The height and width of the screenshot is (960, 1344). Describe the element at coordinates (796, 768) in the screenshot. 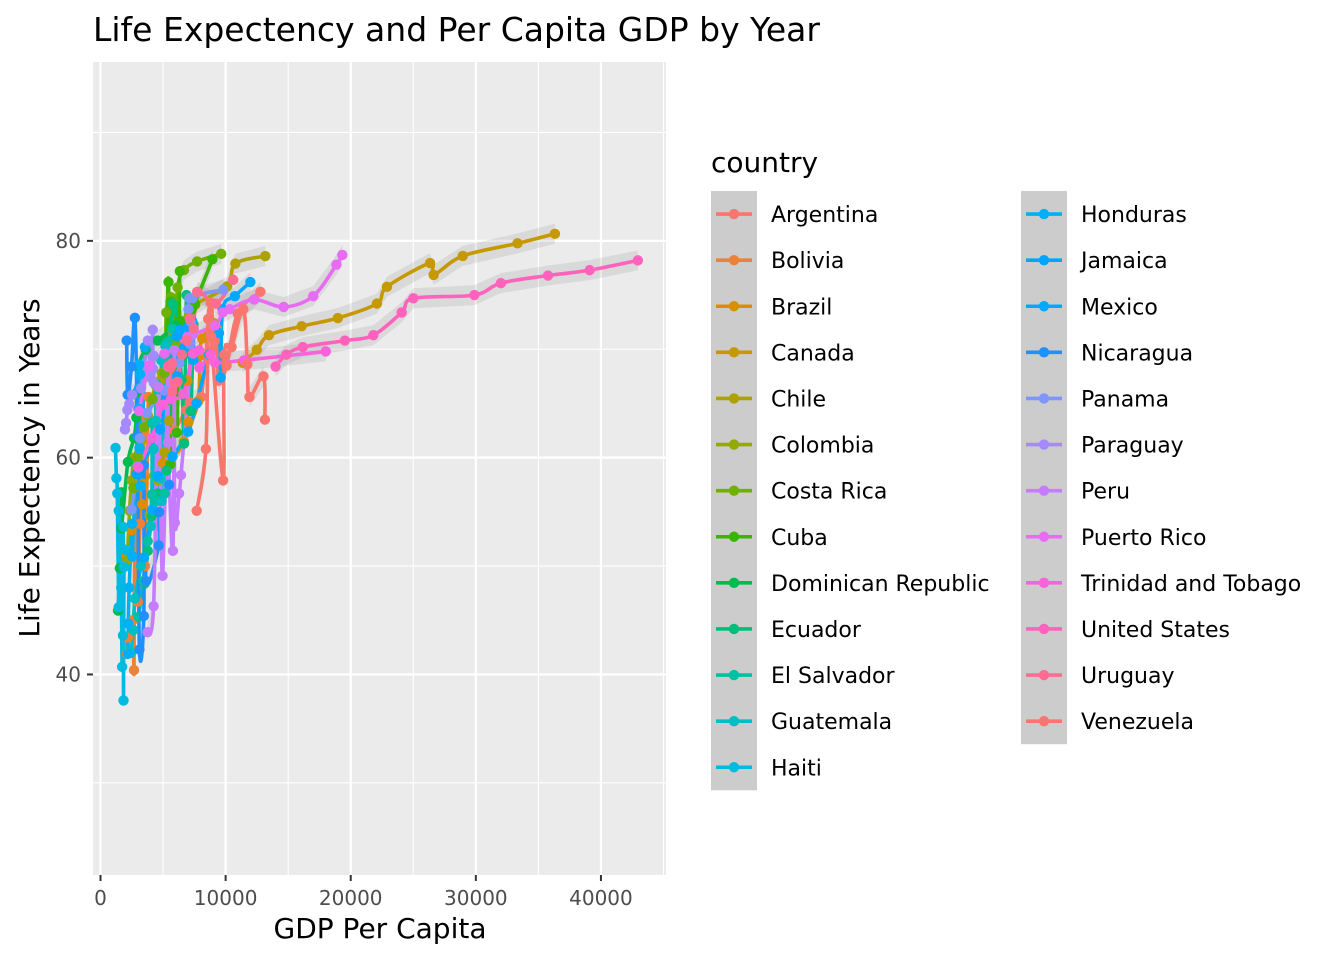

I see `legend-label: Haiti` at that location.